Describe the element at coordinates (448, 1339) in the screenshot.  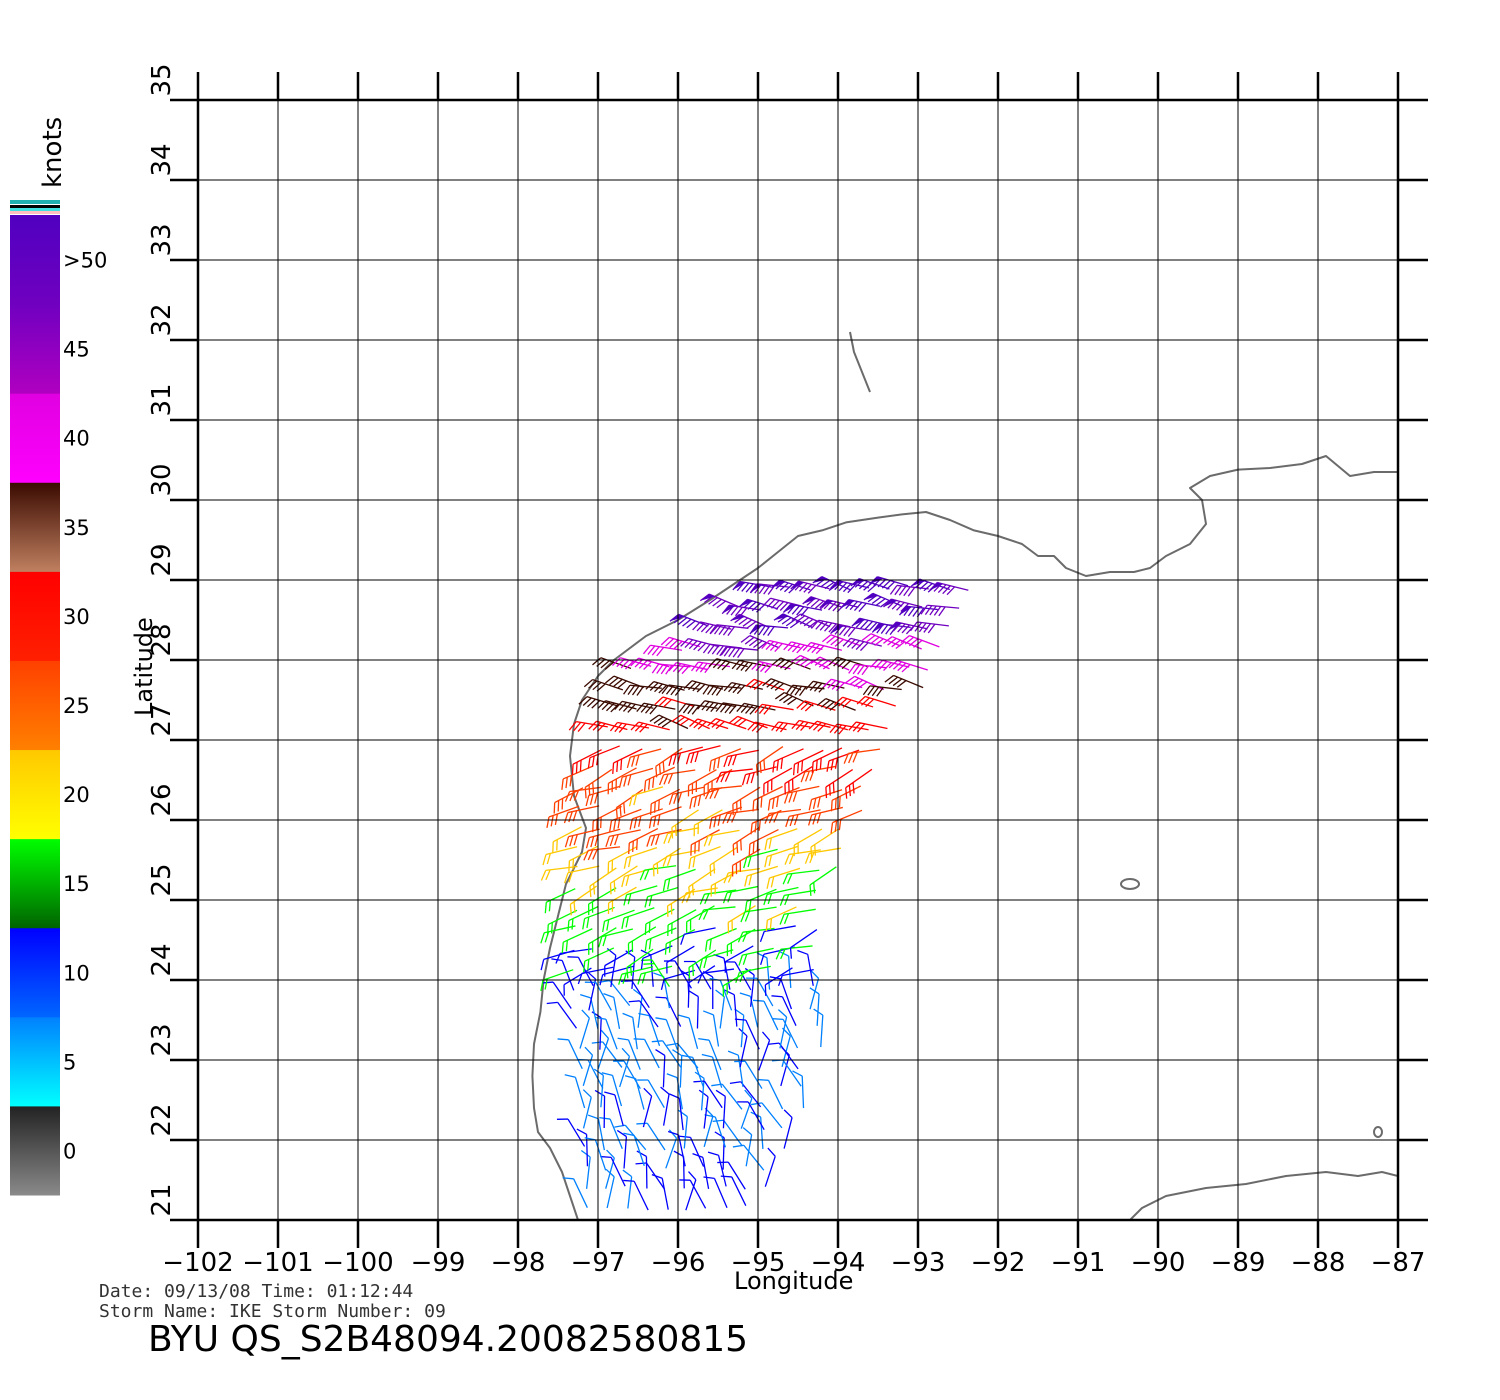
I see `product-title: BYU QS_S2B48094.20082580815` at that location.